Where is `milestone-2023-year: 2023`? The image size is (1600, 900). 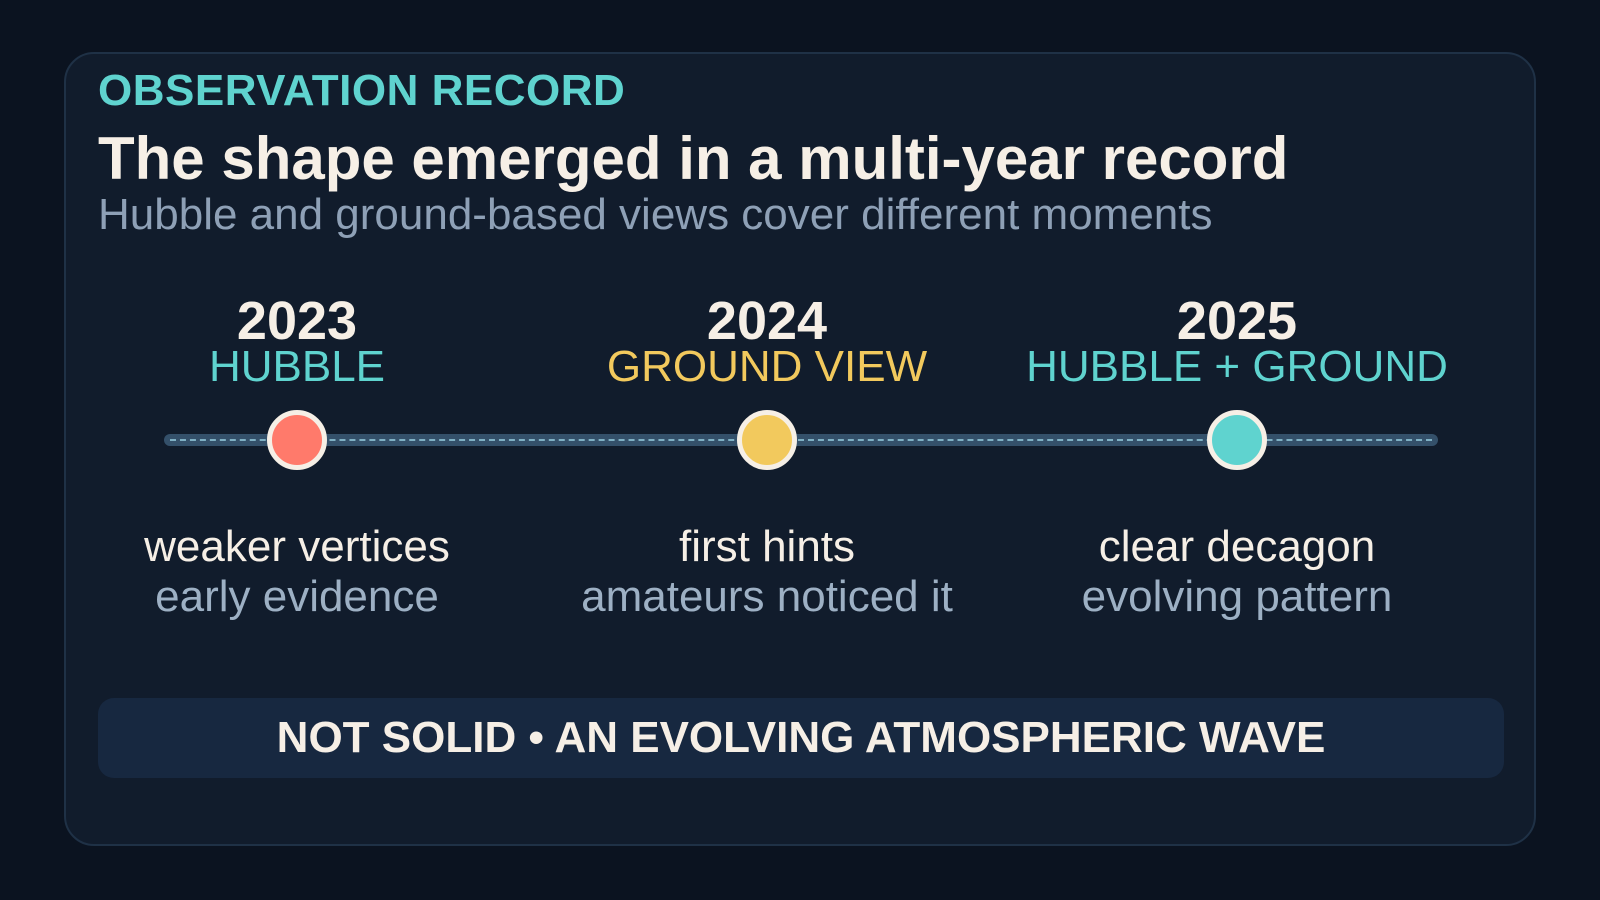 milestone-2023-year: 2023 is located at coordinates (297, 321).